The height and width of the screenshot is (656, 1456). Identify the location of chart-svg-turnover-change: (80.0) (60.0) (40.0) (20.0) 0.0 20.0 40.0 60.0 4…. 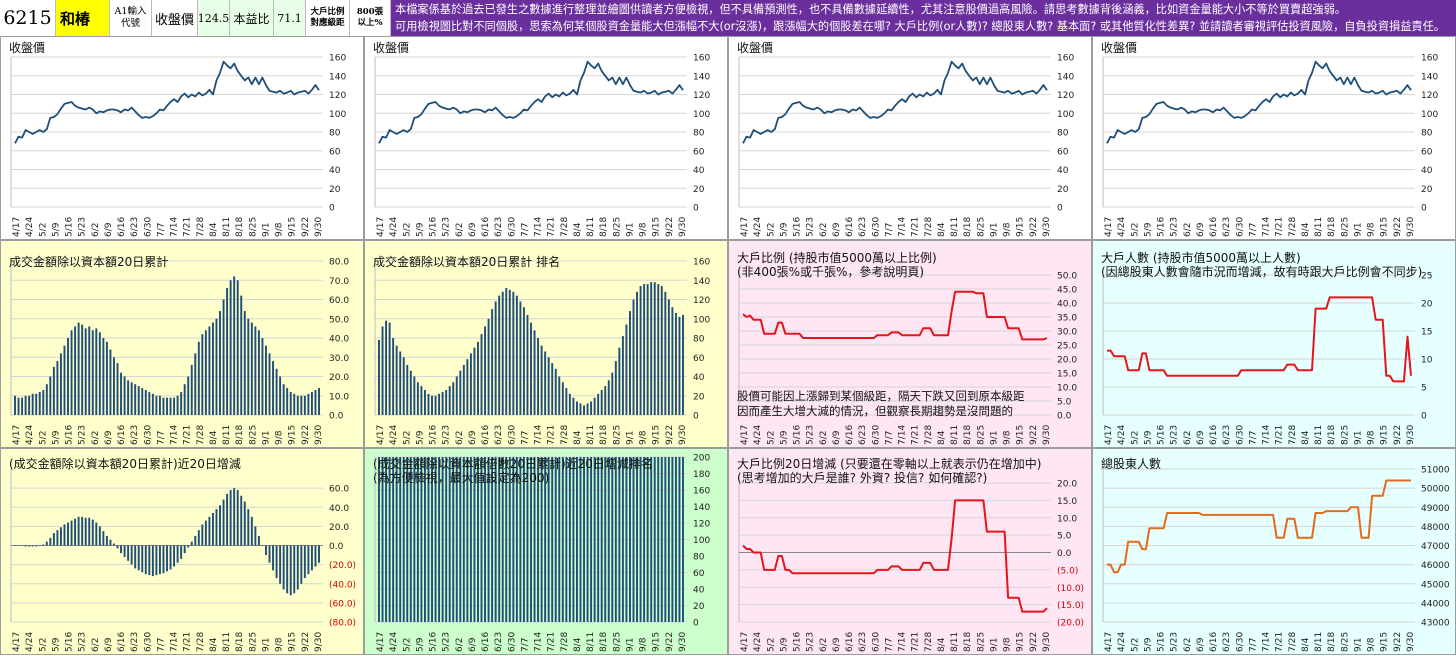
(183, 560).